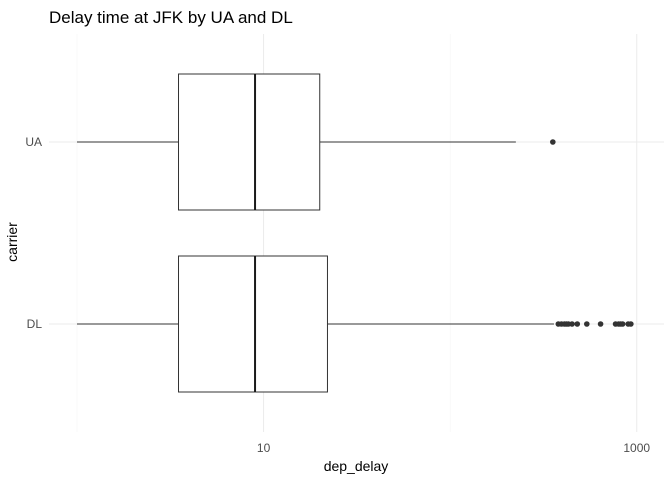 The width and height of the screenshot is (672, 480). I want to click on x-tick-label: 1000, so click(636, 448).